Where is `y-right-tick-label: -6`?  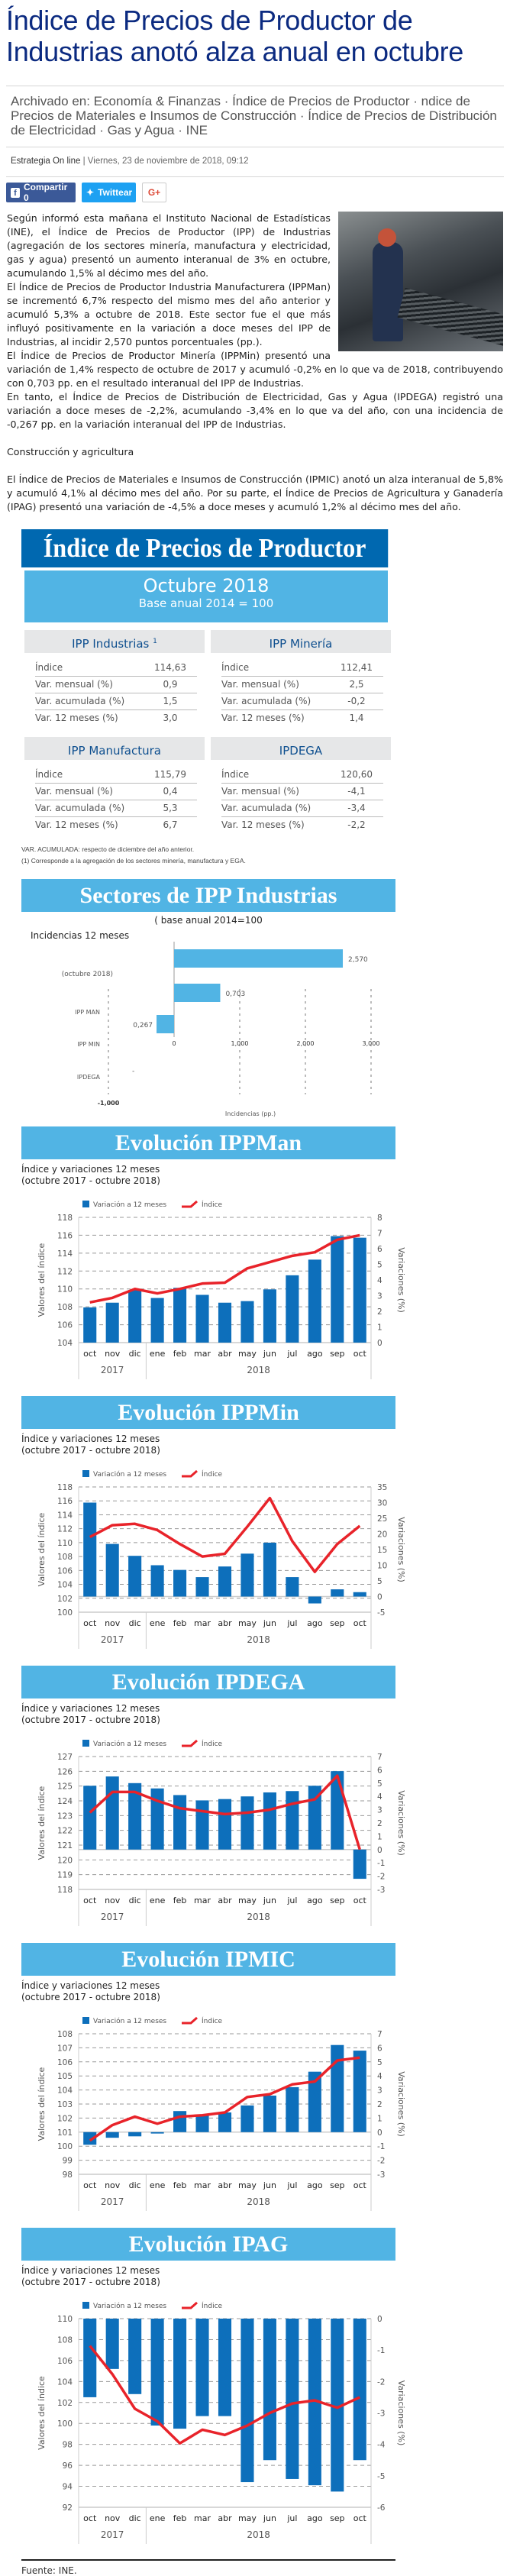 y-right-tick-label: -6 is located at coordinates (381, 2508).